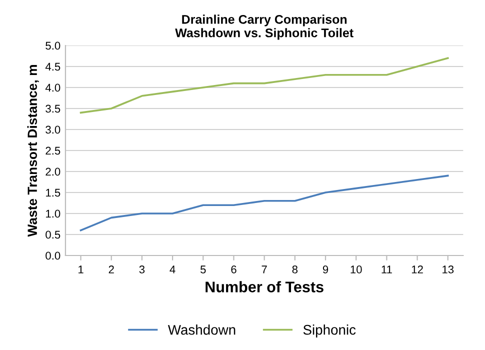 This screenshot has height=350, width=485. I want to click on y-tick-label: 4.0, so click(52, 88).